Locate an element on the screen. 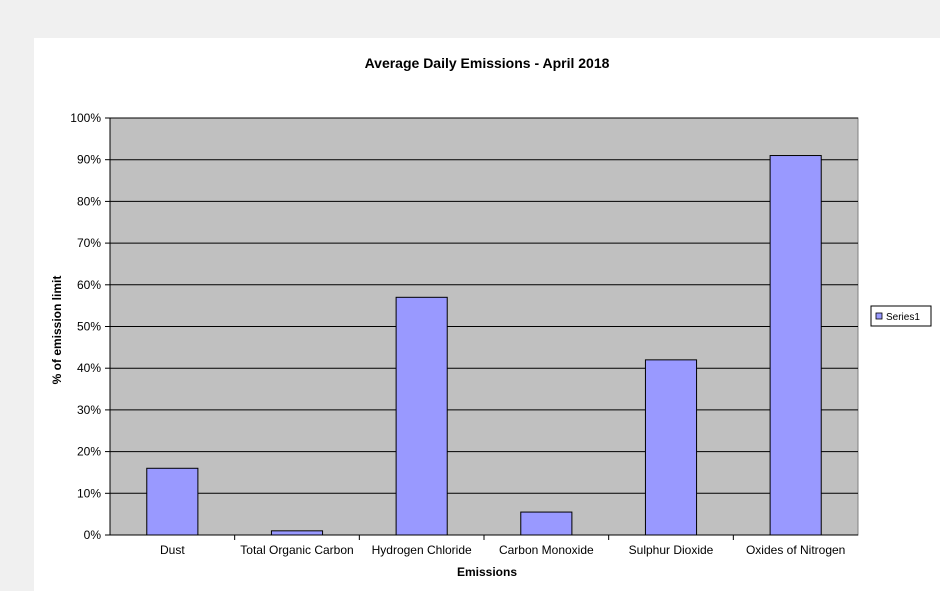 This screenshot has width=940, height=591. x-tick-label: Sulphur Dioxide is located at coordinates (671, 550).